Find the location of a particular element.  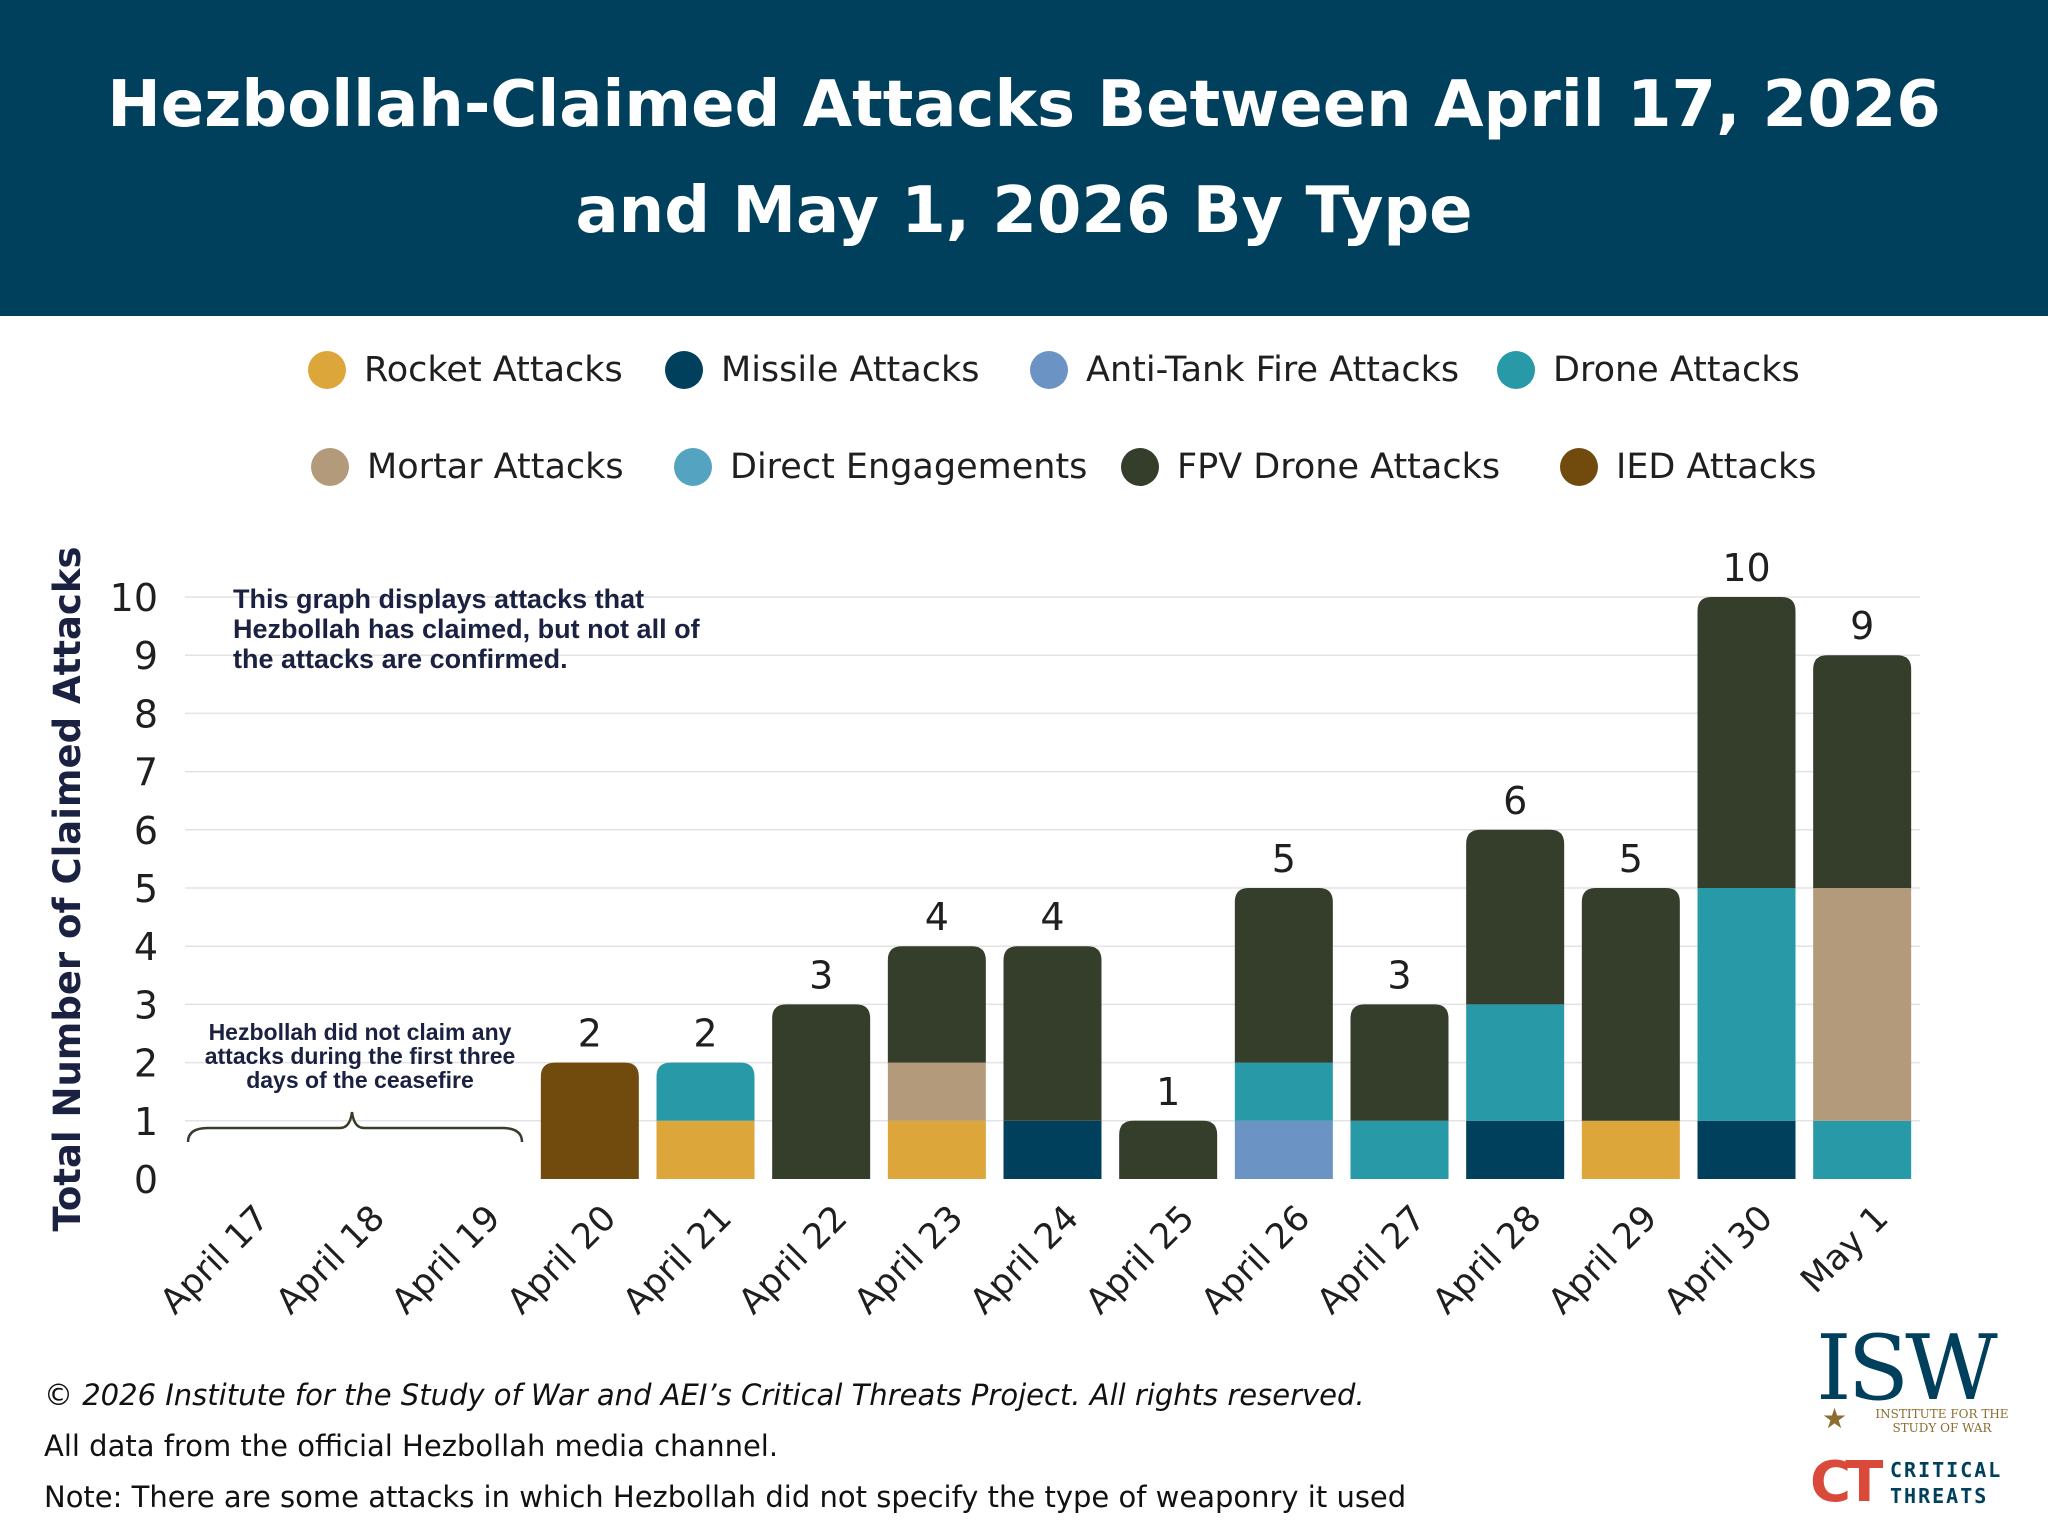

legend-item: IED Attacks is located at coordinates (1688, 467).